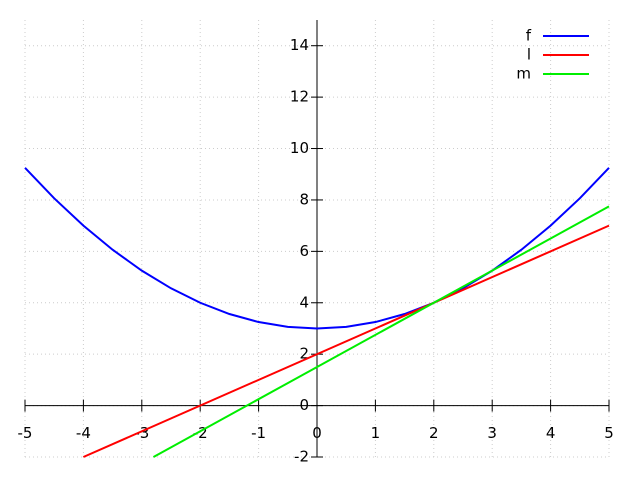 This screenshot has width=640, height=480. What do you see at coordinates (83, 433) in the screenshot?
I see `x-tick-label: -4` at bounding box center [83, 433].